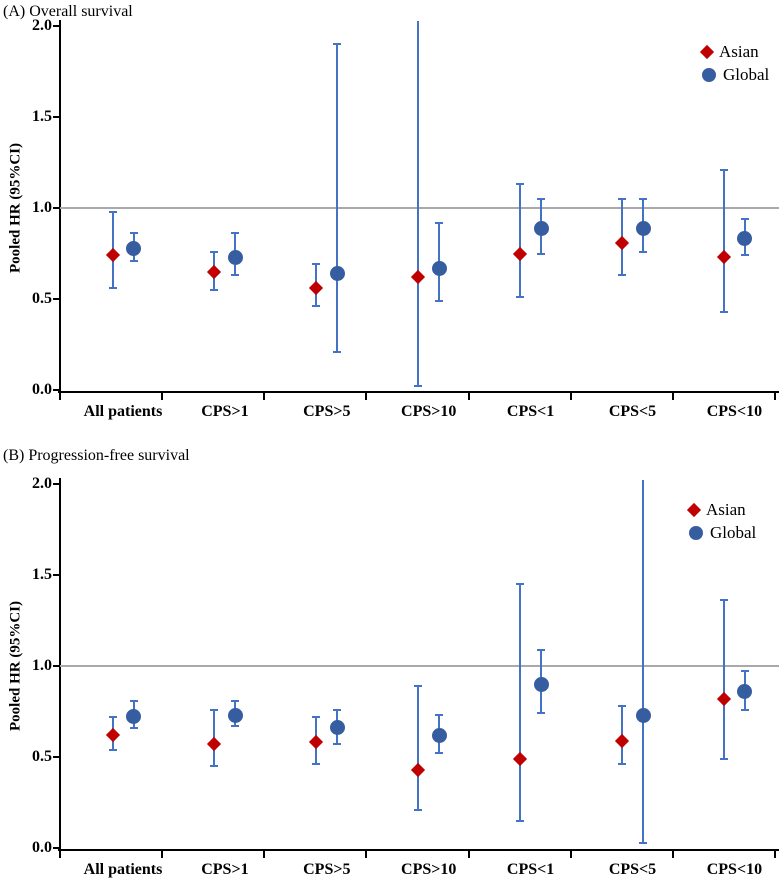 The height and width of the screenshot is (881, 779). I want to click on legend-label: Global, so click(746, 74).